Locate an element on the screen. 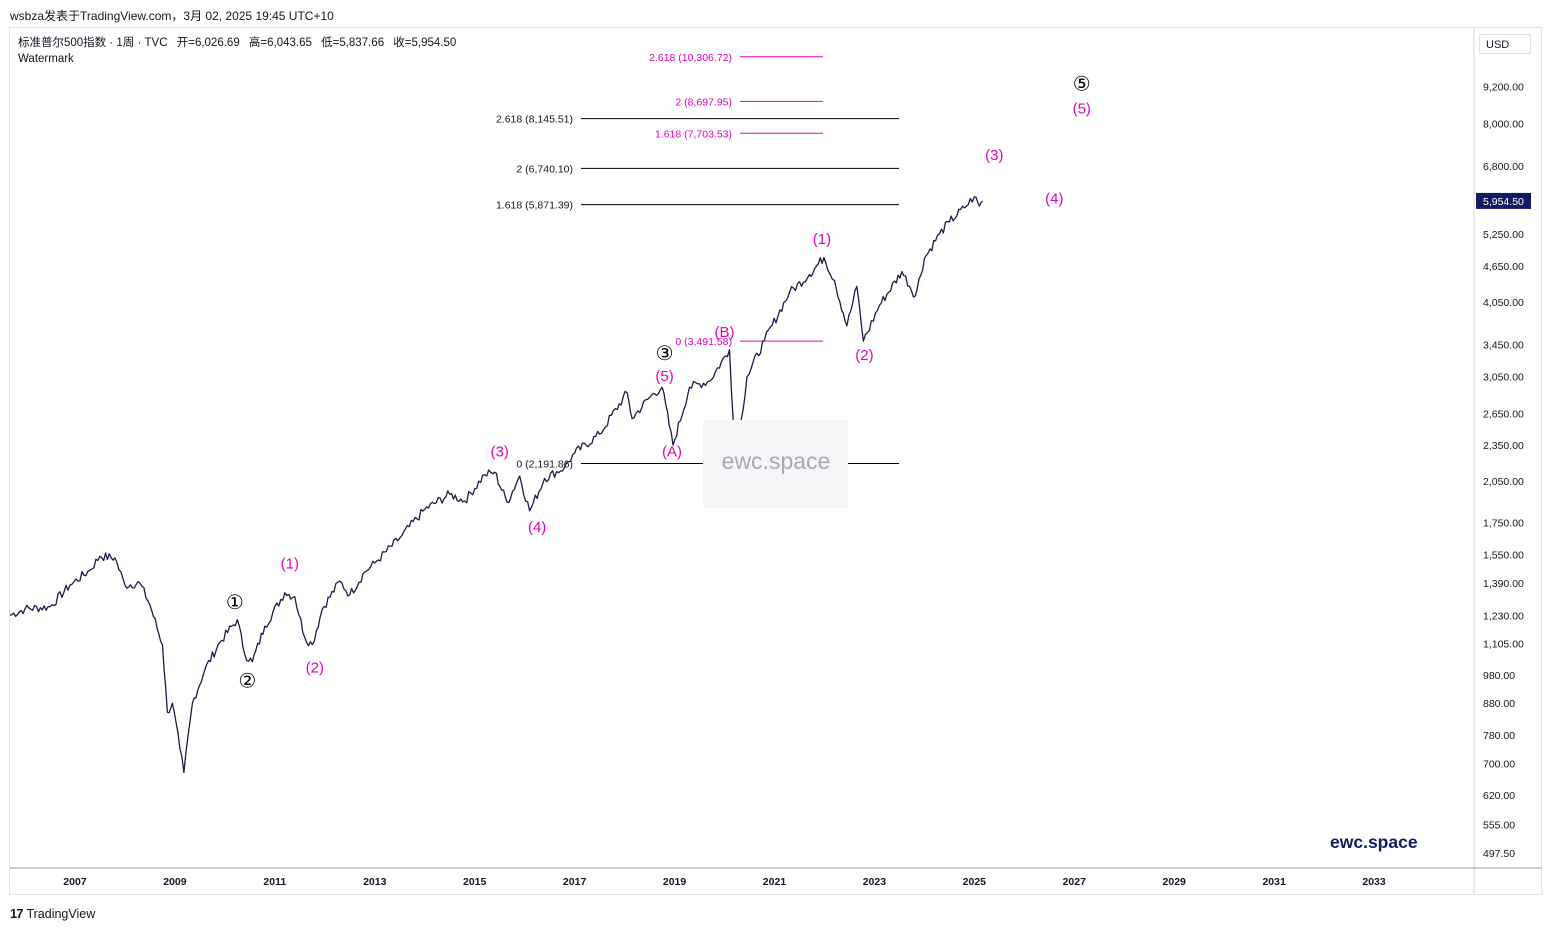 This screenshot has width=1552, height=931. price-tick-label: 555.00 is located at coordinates (1499, 825).